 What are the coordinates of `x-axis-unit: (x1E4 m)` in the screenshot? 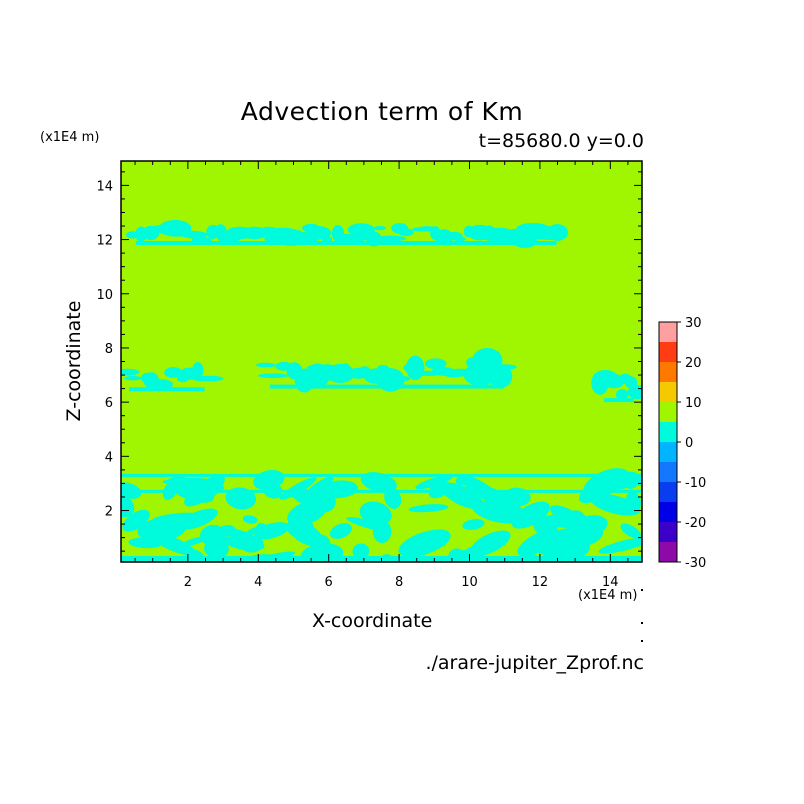 It's located at (608, 595).